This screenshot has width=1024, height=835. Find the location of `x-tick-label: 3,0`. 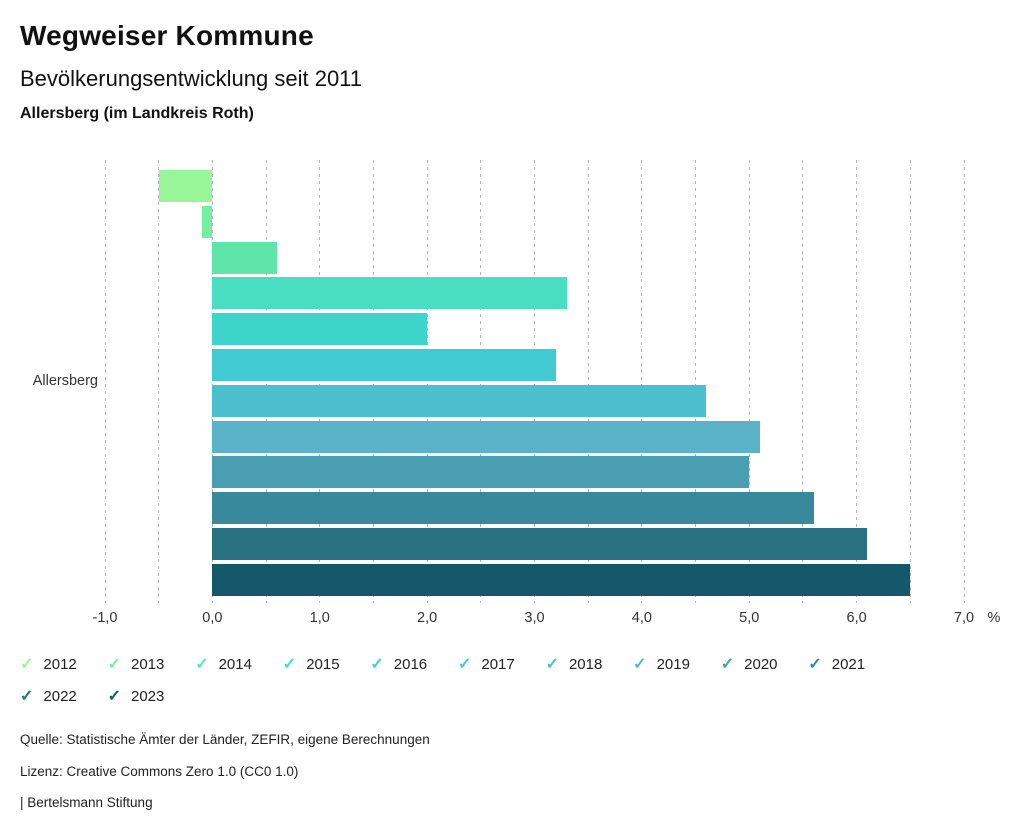

x-tick-label: 3,0 is located at coordinates (534, 618).